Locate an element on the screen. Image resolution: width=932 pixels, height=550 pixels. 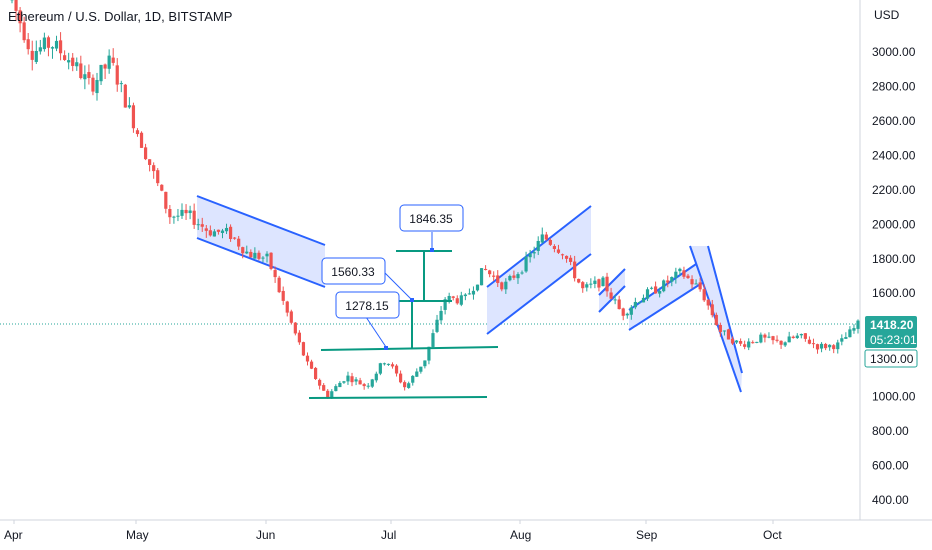
callout-1846: 1846.35 is located at coordinates (431, 228).